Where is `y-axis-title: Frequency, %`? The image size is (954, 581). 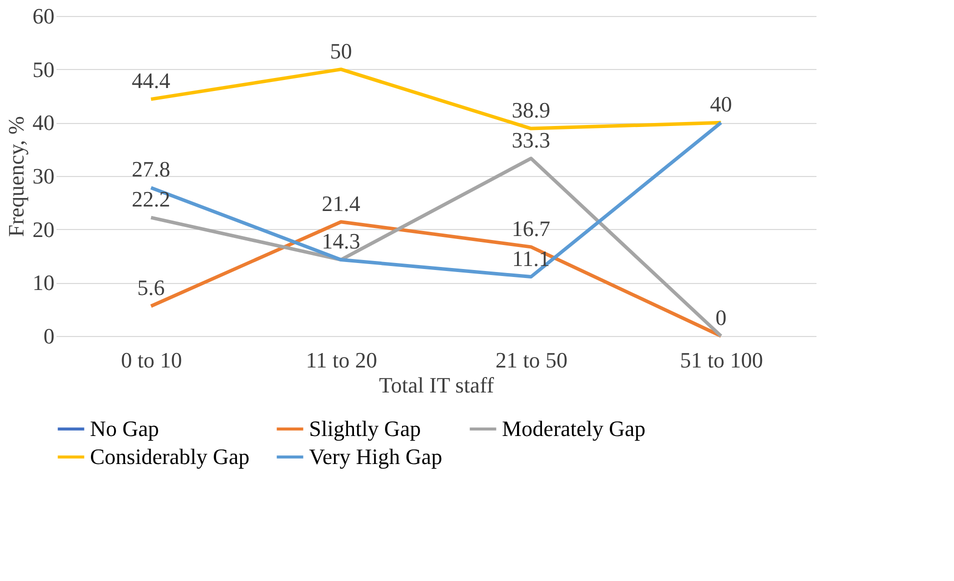
y-axis-title: Frequency, % is located at coordinates (16, 176).